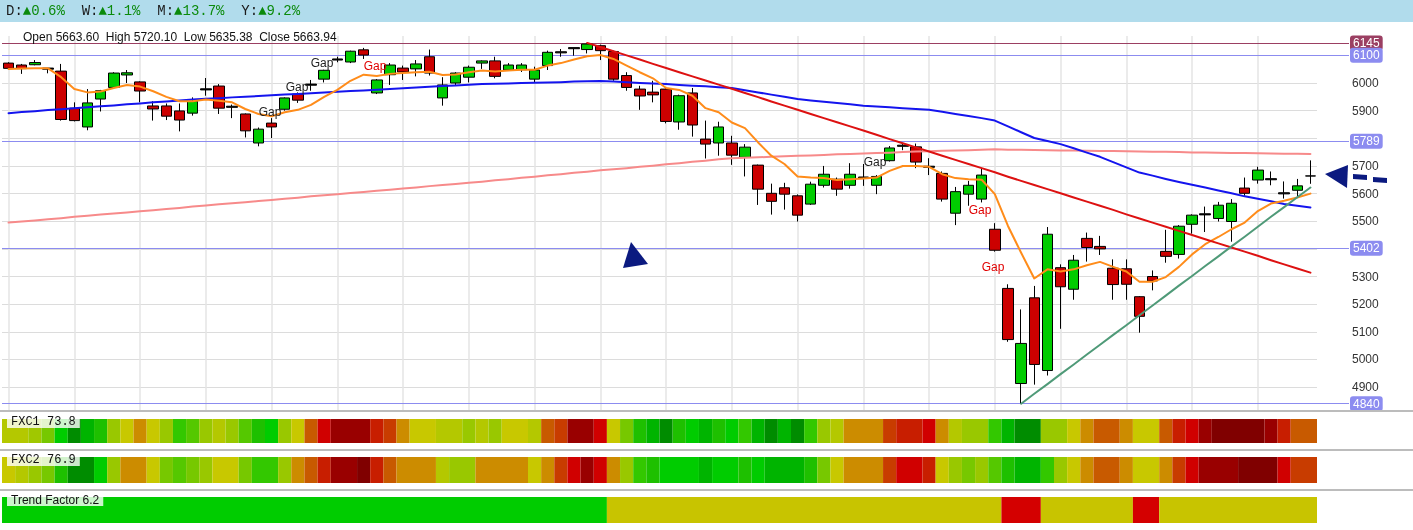  Describe the element at coordinates (153, 11) in the screenshot. I see `chart-title: D:▲0.6% W:▲1.1% M:▲13.7% Y:▲9.2%` at that location.